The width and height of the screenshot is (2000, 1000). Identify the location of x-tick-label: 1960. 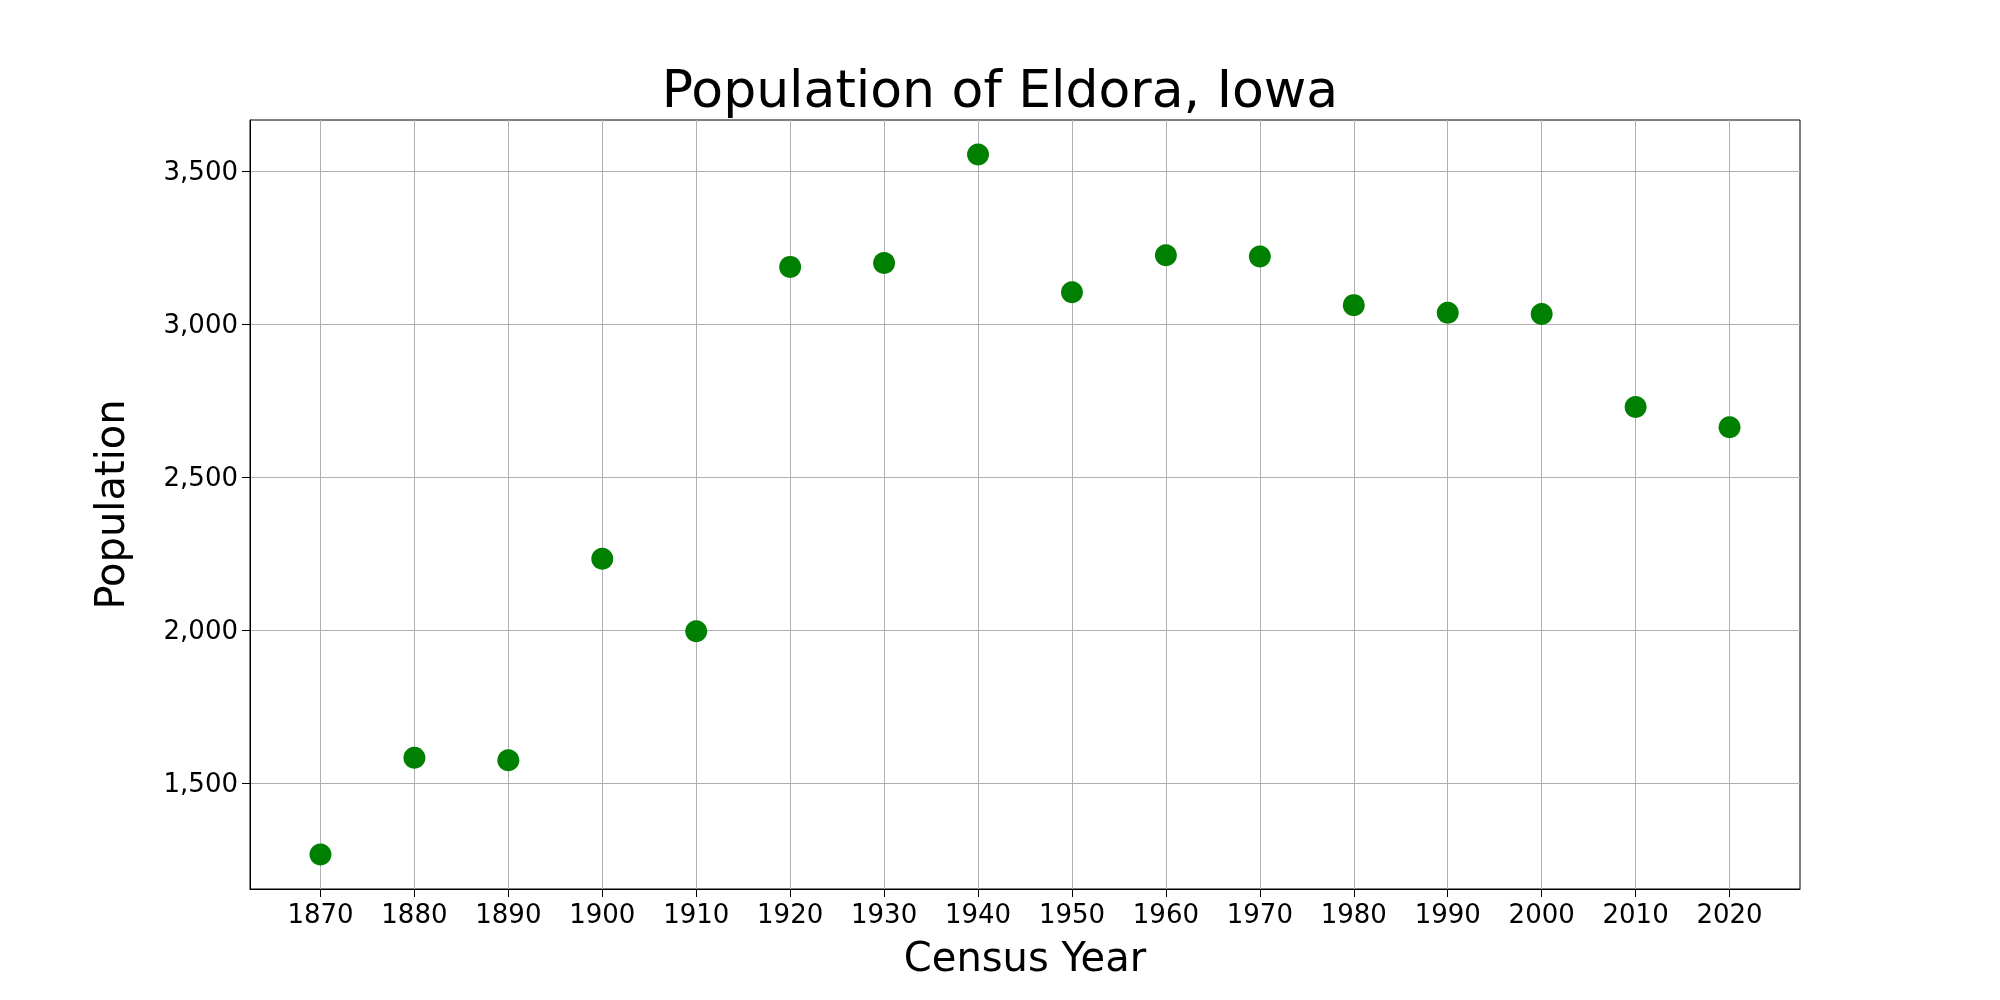
(1165, 914).